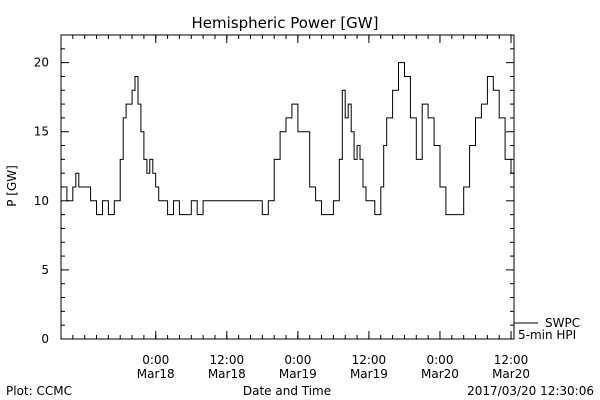 The height and width of the screenshot is (400, 600). Describe the element at coordinates (39, 391) in the screenshot. I see `footer-plot-credit: Plot: CCMC` at that location.